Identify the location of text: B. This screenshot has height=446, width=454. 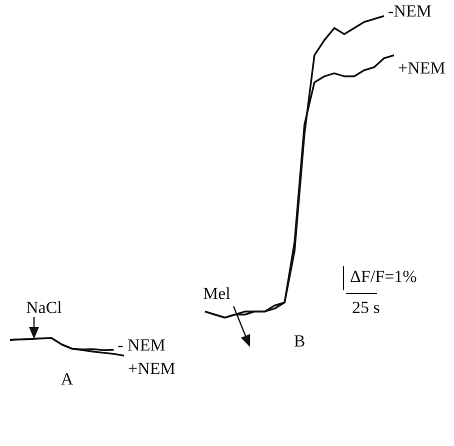
(300, 340).